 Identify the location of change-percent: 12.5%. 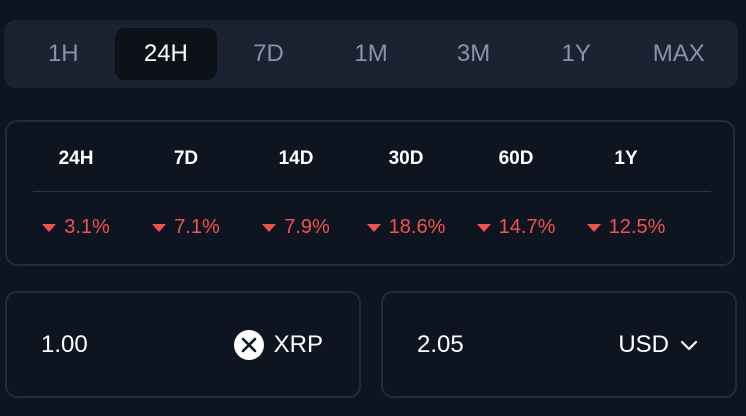
(637, 227).